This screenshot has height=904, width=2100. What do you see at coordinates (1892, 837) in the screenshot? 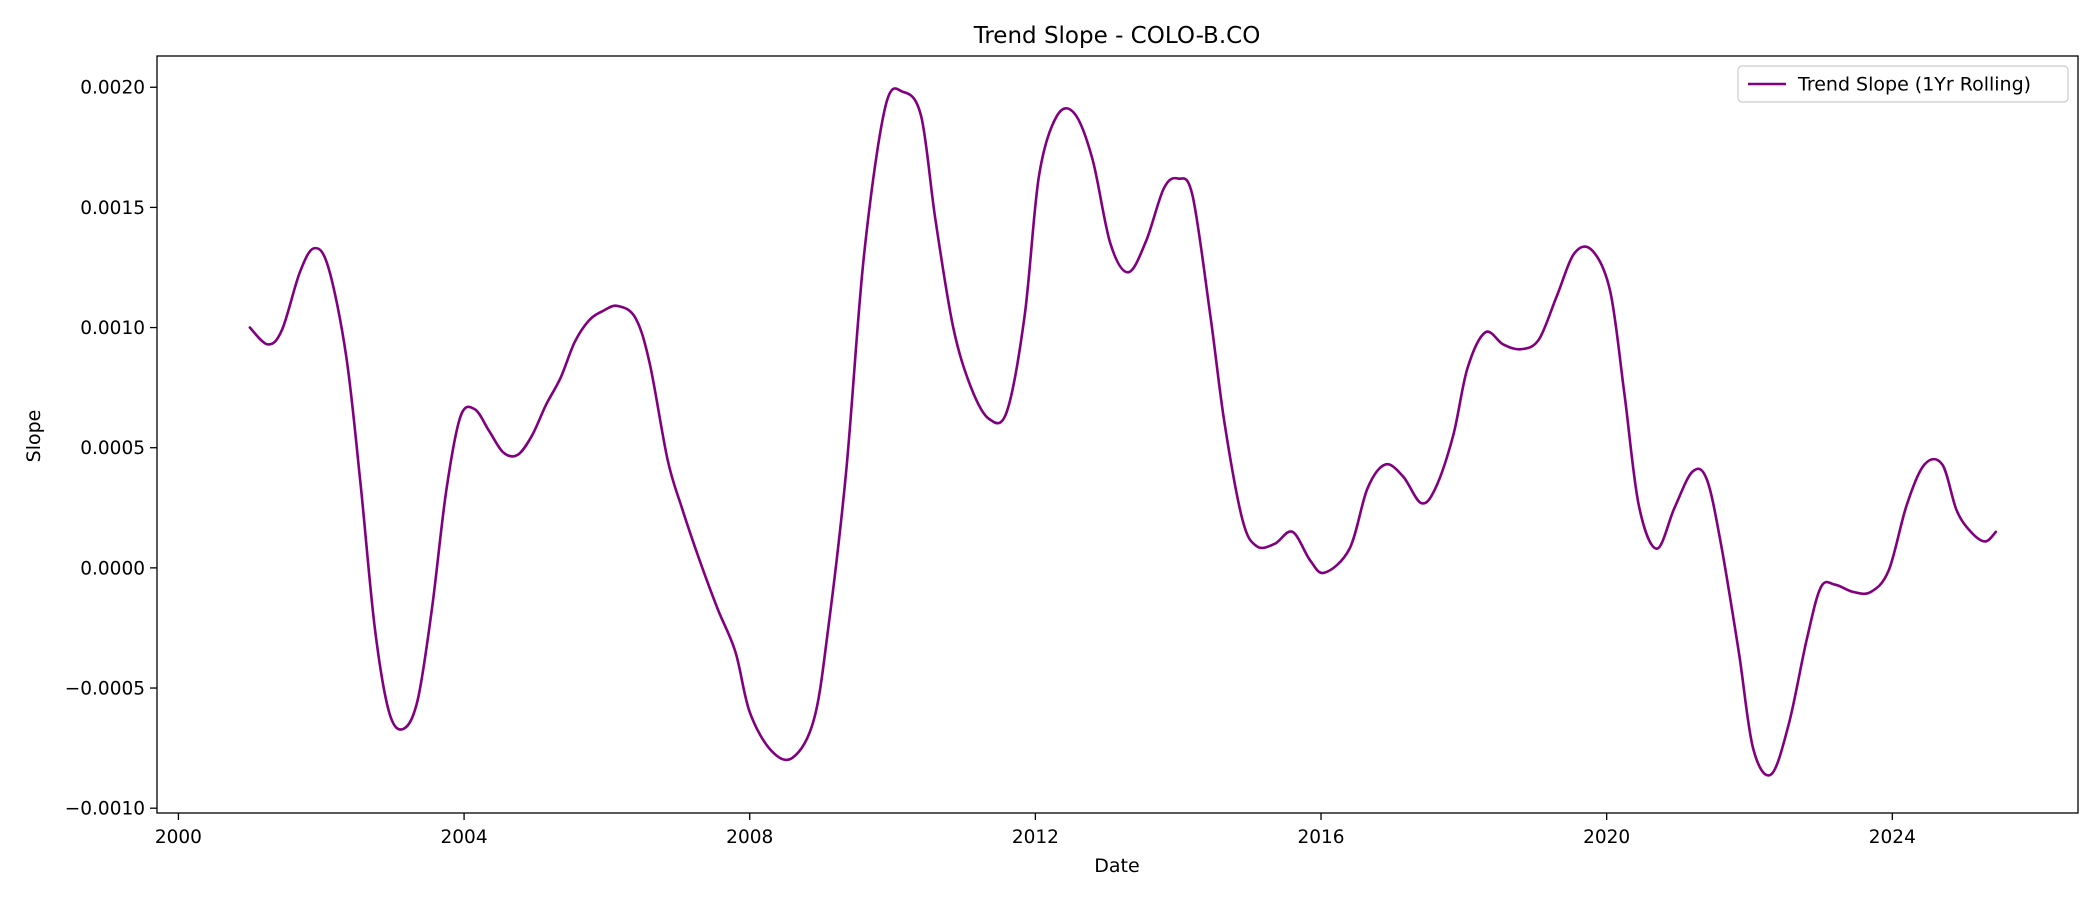
I see `x-tick-label: 2024` at bounding box center [1892, 837].